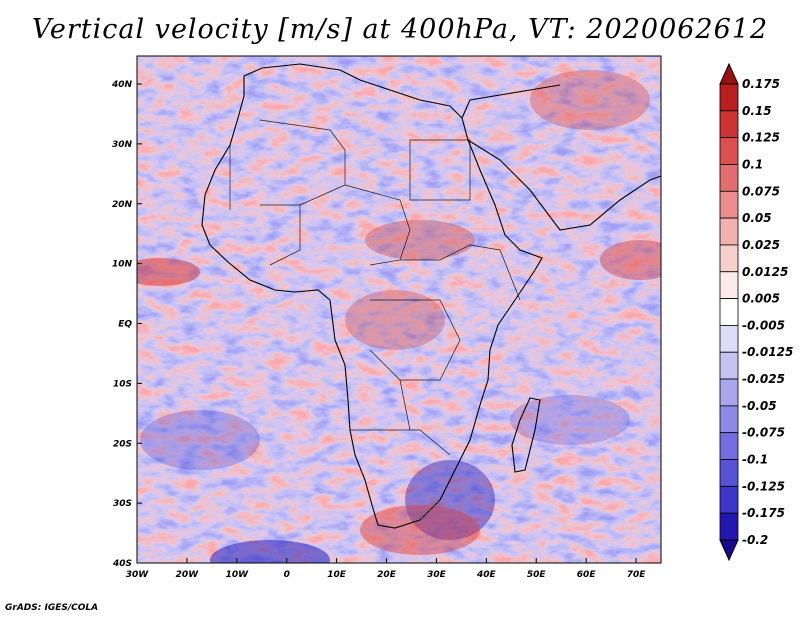  What do you see at coordinates (763, 486) in the screenshot?
I see `colorbar-label: -0.125` at bounding box center [763, 486].